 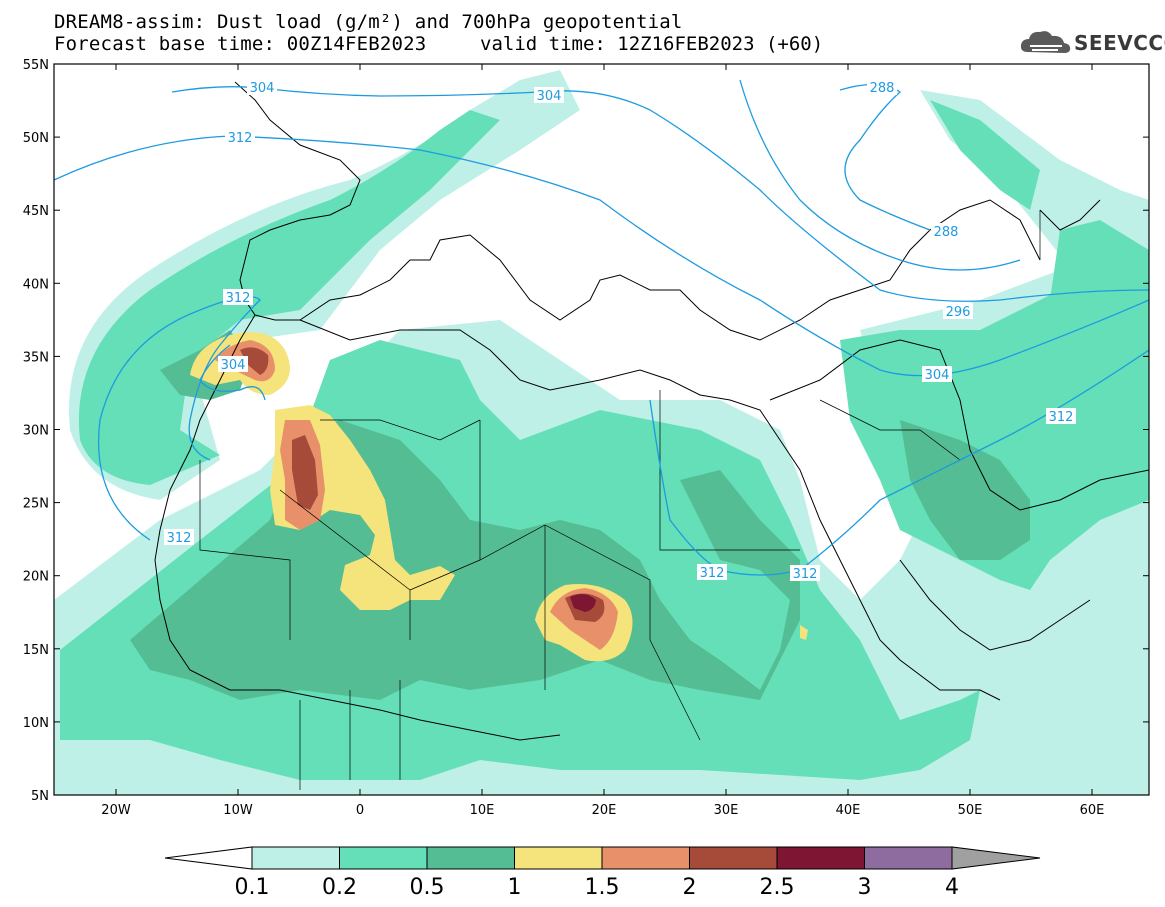 I want to click on colorbar-legend: 0.1 0.2 0.5 1 1.5 2 2.5 3 4, so click(x=602, y=873).